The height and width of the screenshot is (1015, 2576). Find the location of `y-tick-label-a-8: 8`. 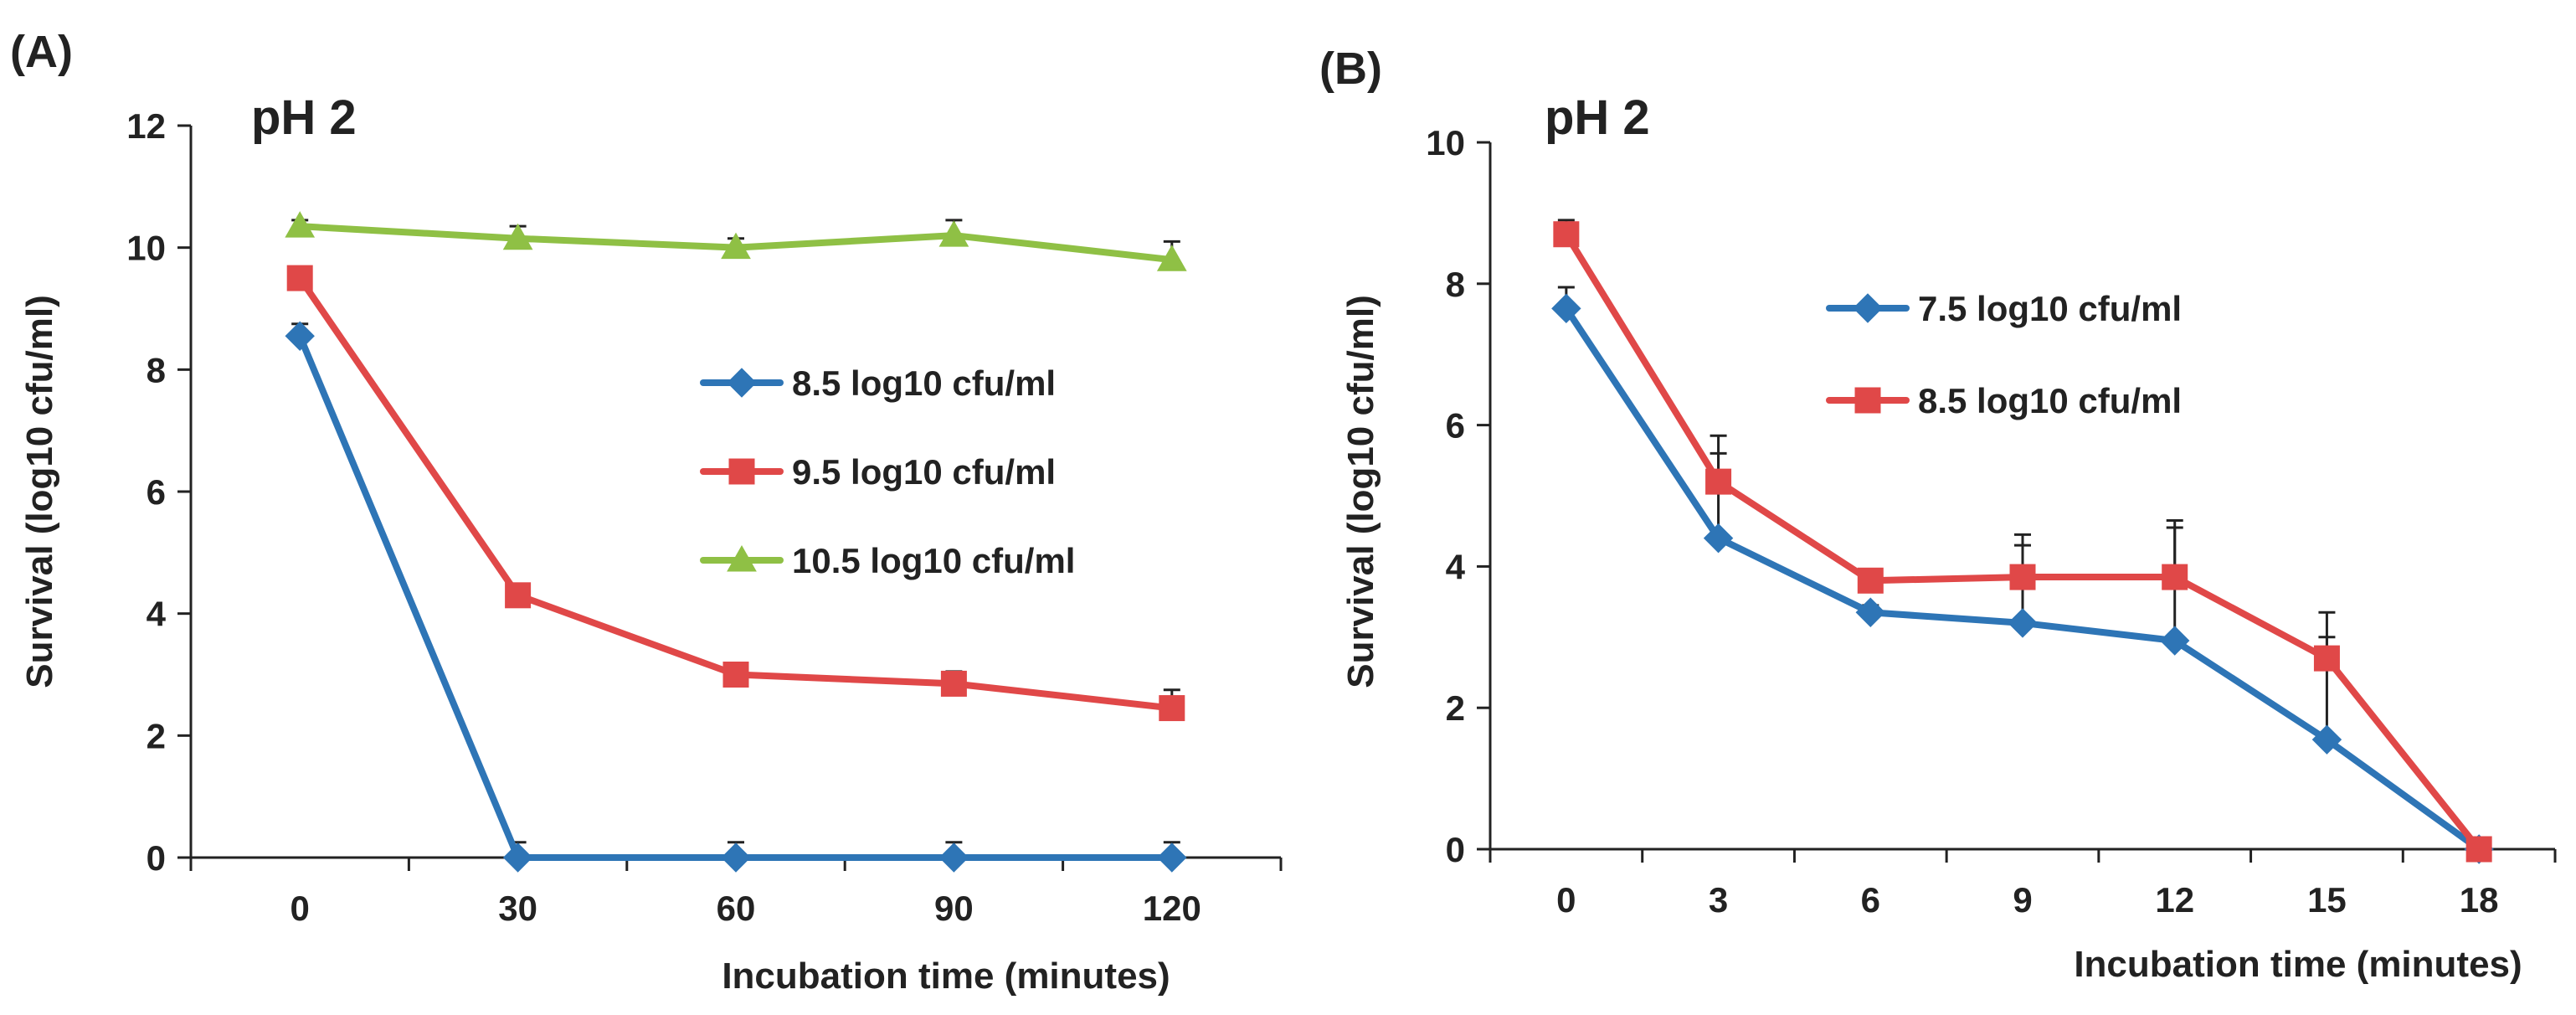

y-tick-label-a-8: 8 is located at coordinates (157, 369).